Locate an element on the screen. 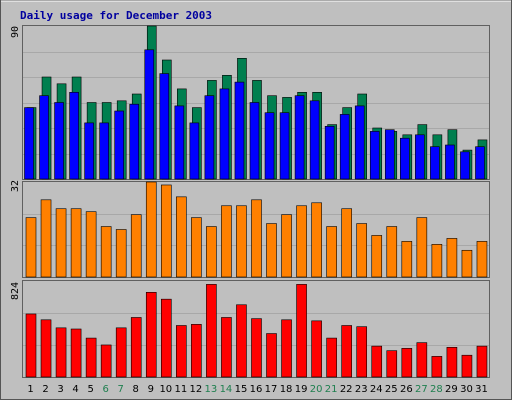 The height and width of the screenshot is (400, 512). x-tick-label: 2 is located at coordinates (45, 389).